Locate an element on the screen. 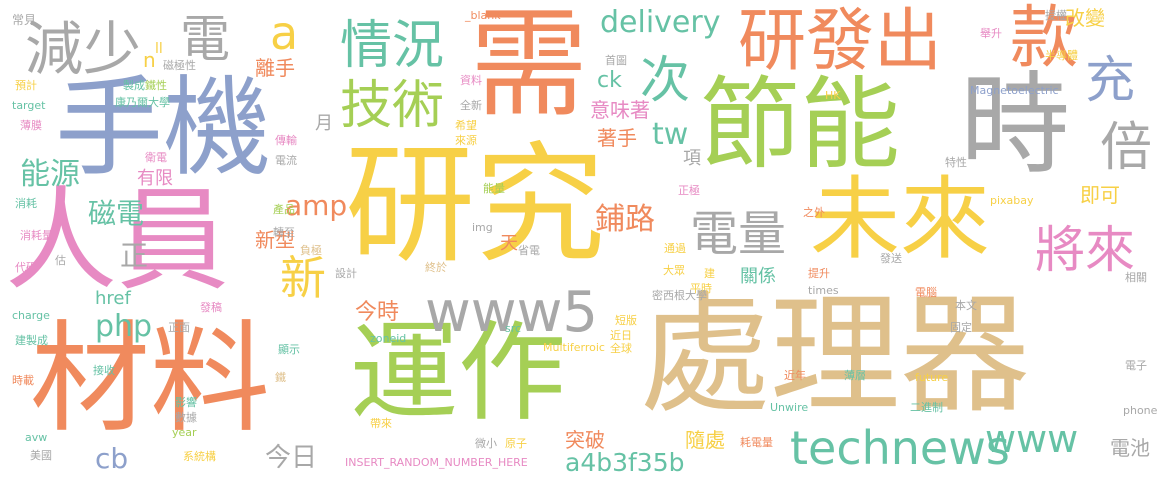 This screenshot has height=482, width=1175. word-cloud-term: 研究 is located at coordinates (475, 205).